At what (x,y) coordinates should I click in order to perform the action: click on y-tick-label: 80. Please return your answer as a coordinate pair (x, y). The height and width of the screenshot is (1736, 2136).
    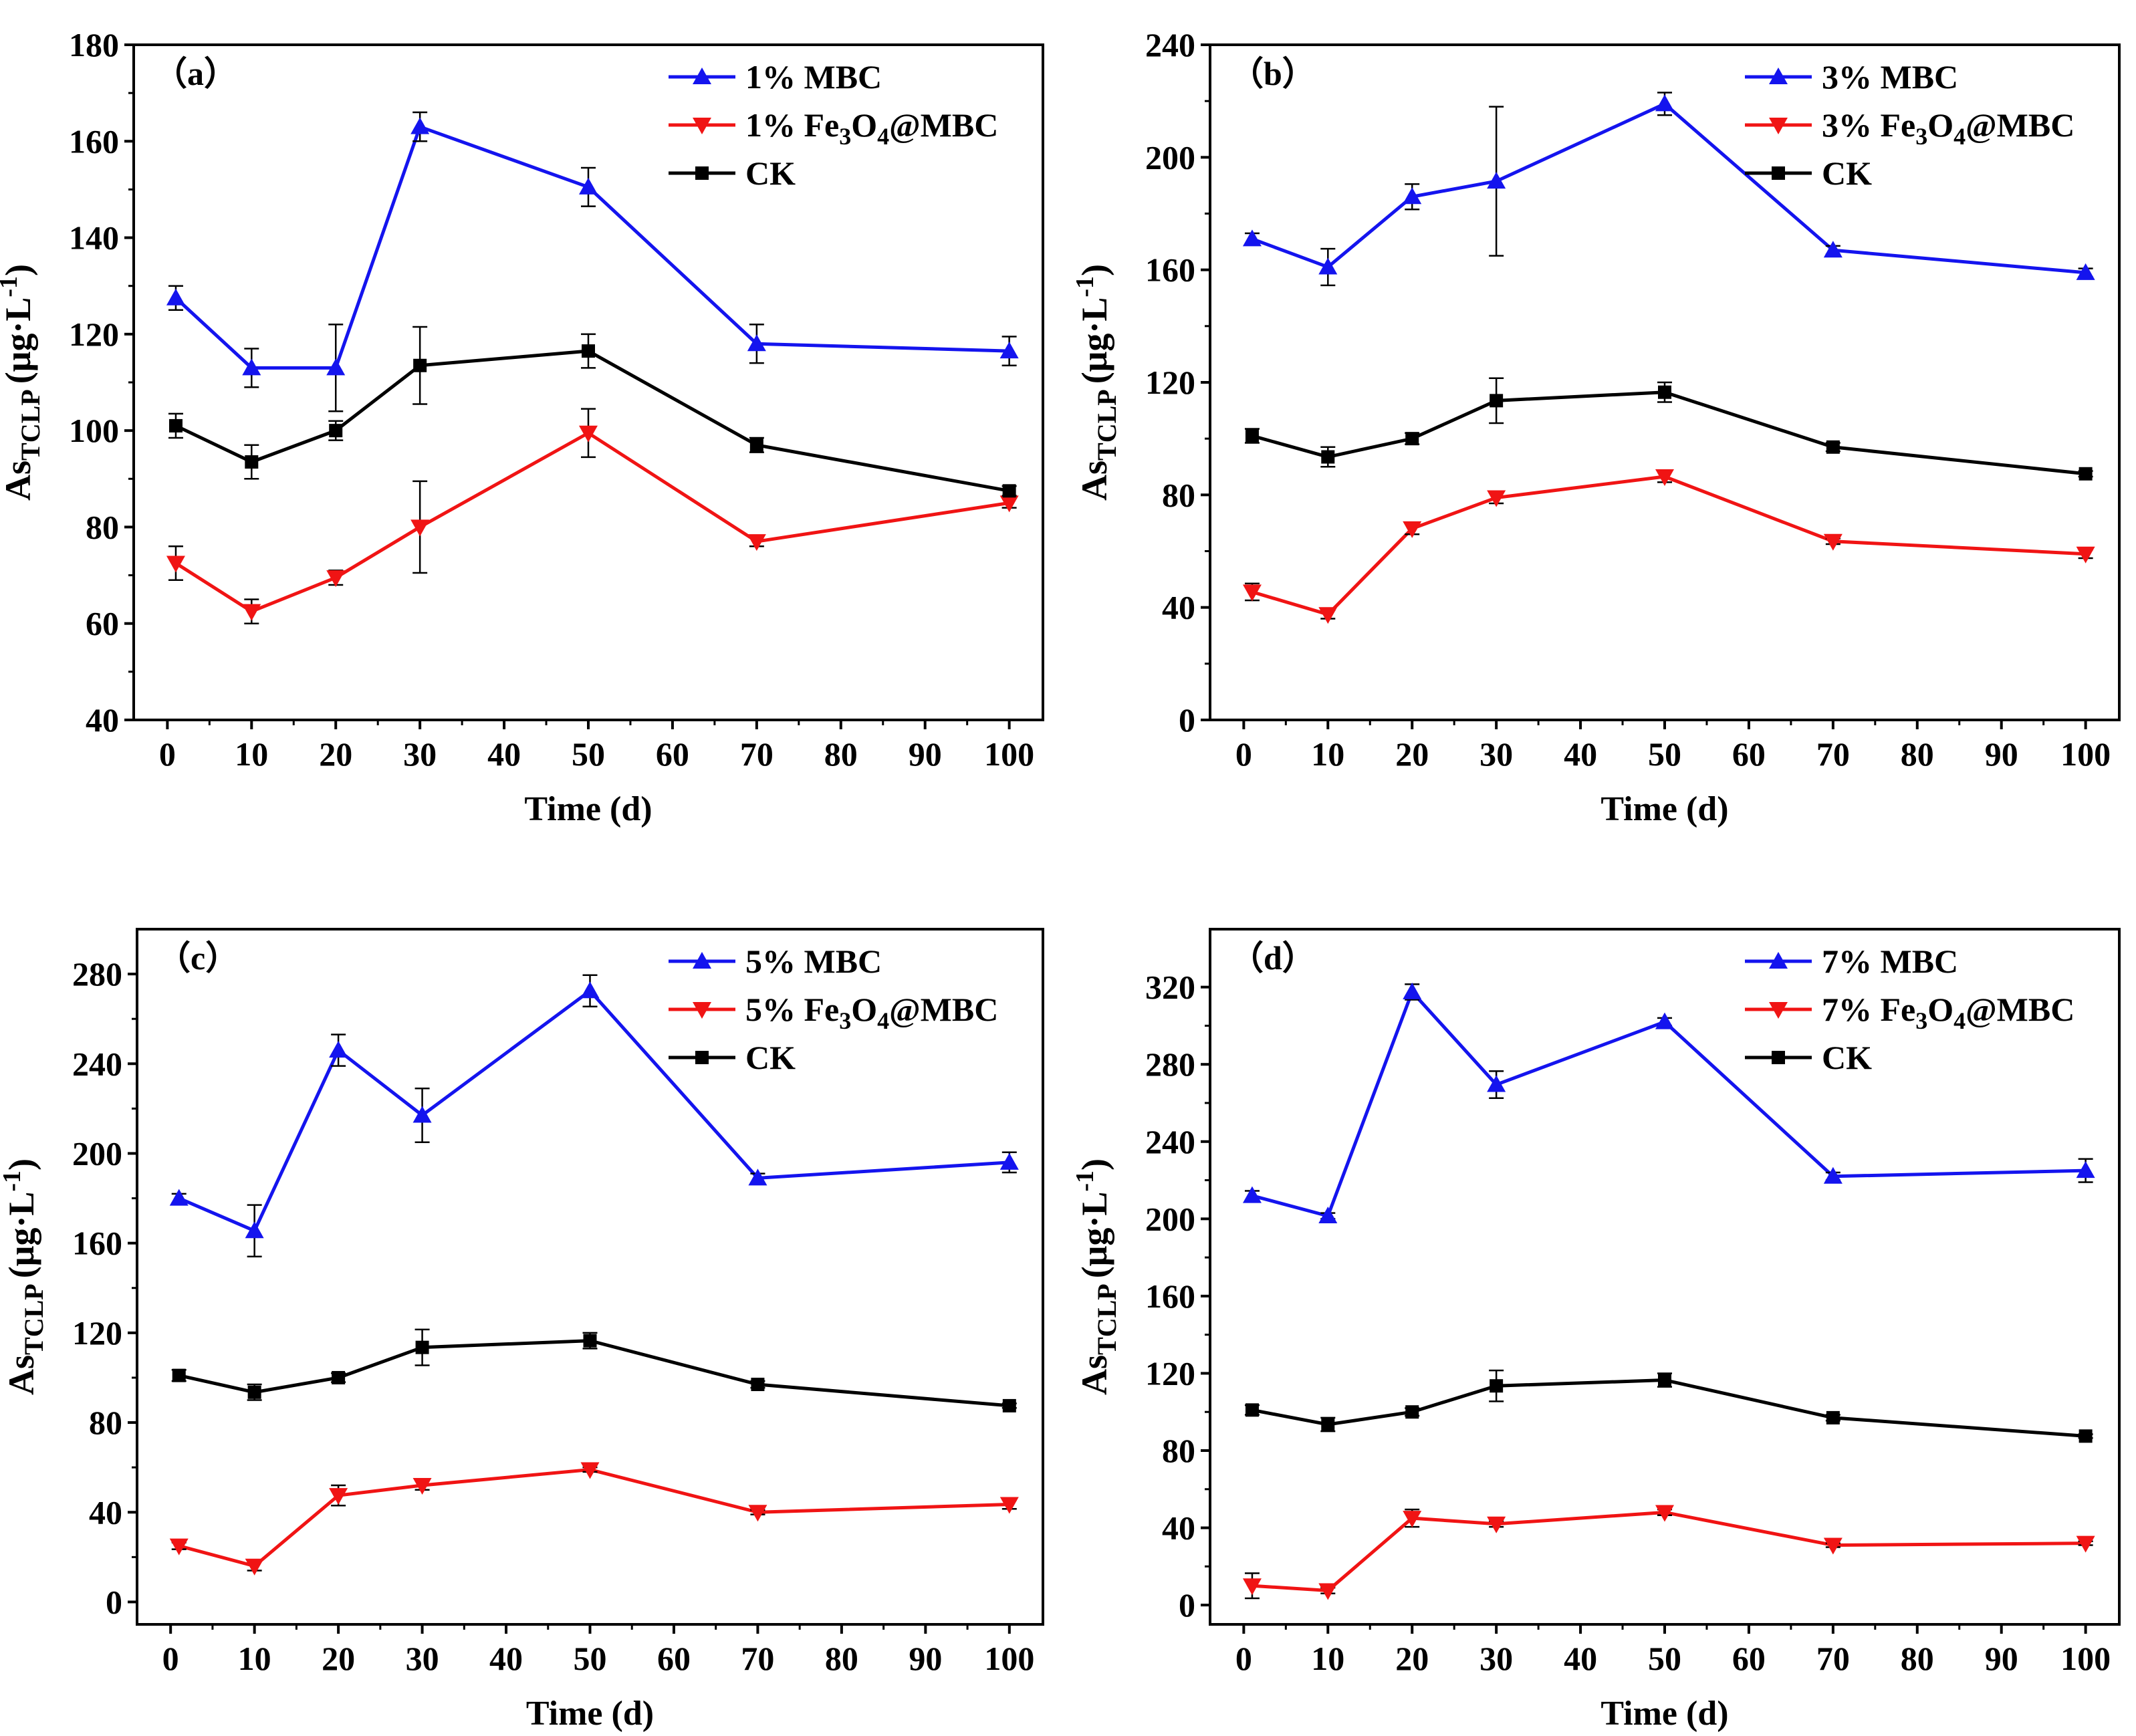
    Looking at the image, I should click on (1179, 494).